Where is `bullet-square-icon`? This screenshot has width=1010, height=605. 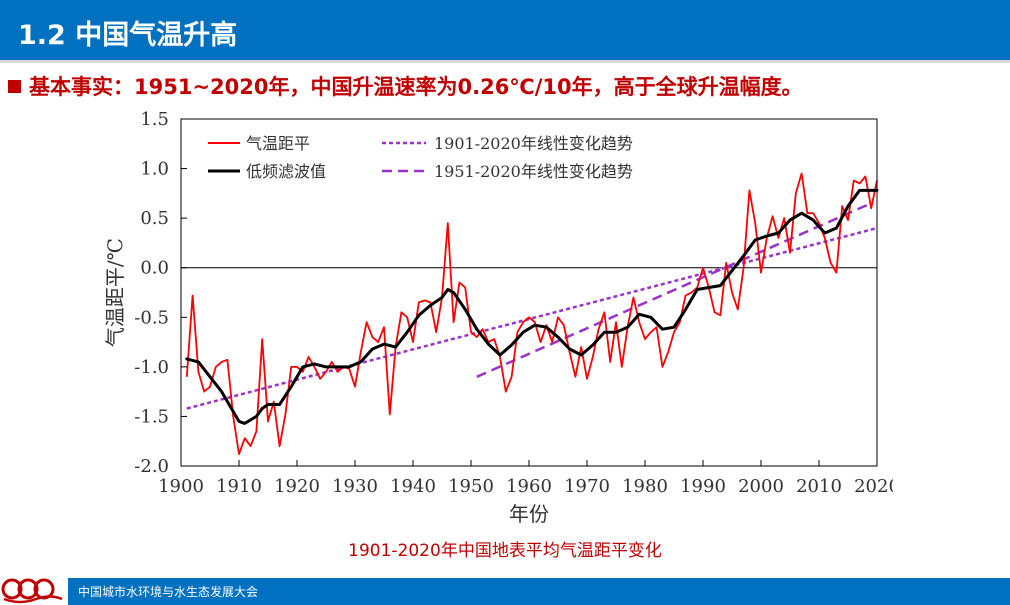 bullet-square-icon is located at coordinates (14, 86).